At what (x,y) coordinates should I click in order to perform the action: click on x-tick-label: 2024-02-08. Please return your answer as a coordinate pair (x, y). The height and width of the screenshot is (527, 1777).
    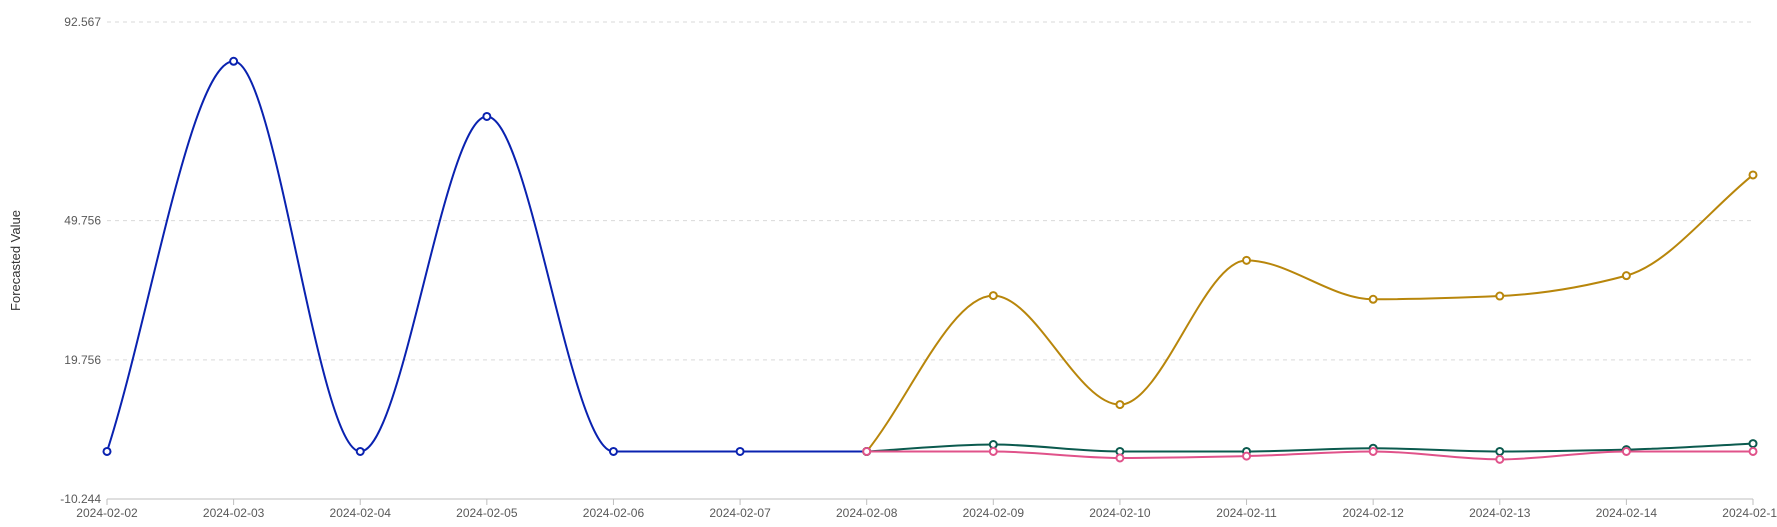
    Looking at the image, I should click on (867, 513).